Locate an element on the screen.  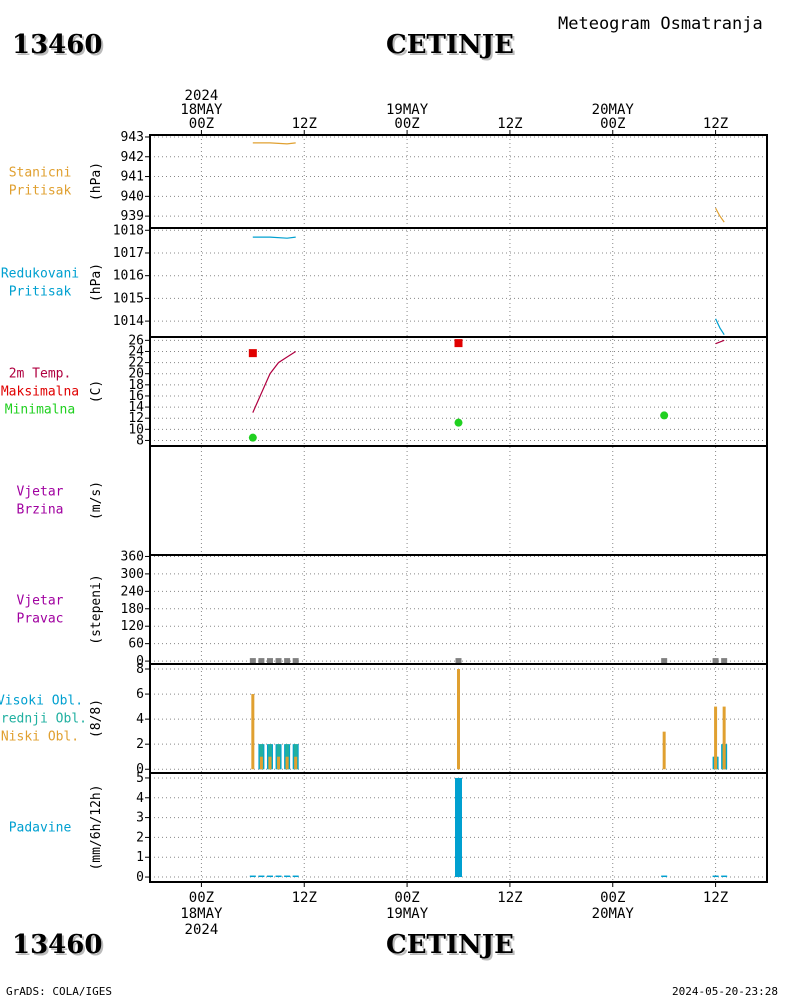
y-tick-label: 943 is located at coordinates (132, 137).